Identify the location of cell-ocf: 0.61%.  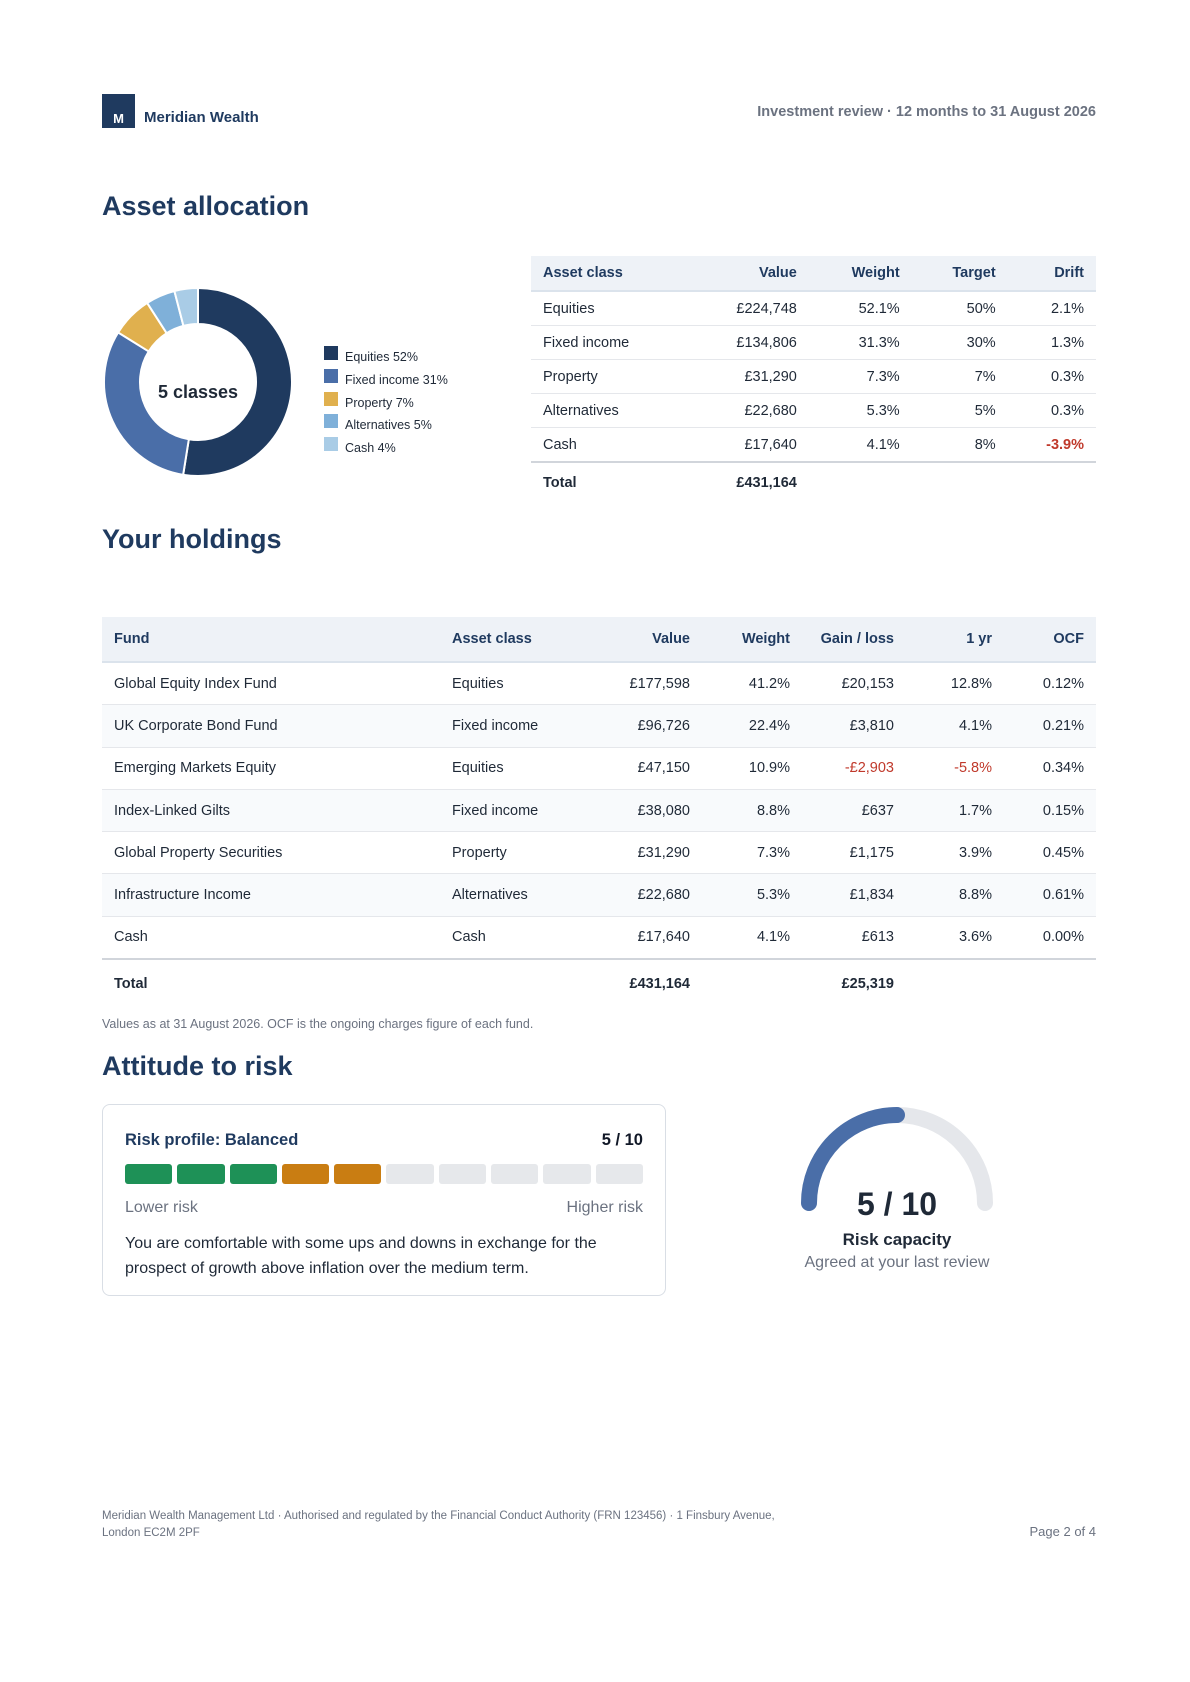
(1050, 895).